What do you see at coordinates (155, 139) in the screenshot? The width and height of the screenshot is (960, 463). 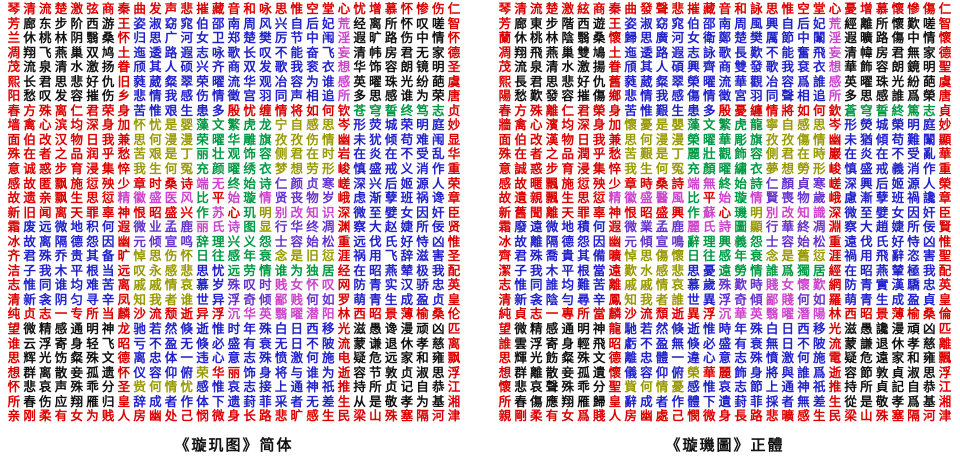 I see `grid-cell: 何` at bounding box center [155, 139].